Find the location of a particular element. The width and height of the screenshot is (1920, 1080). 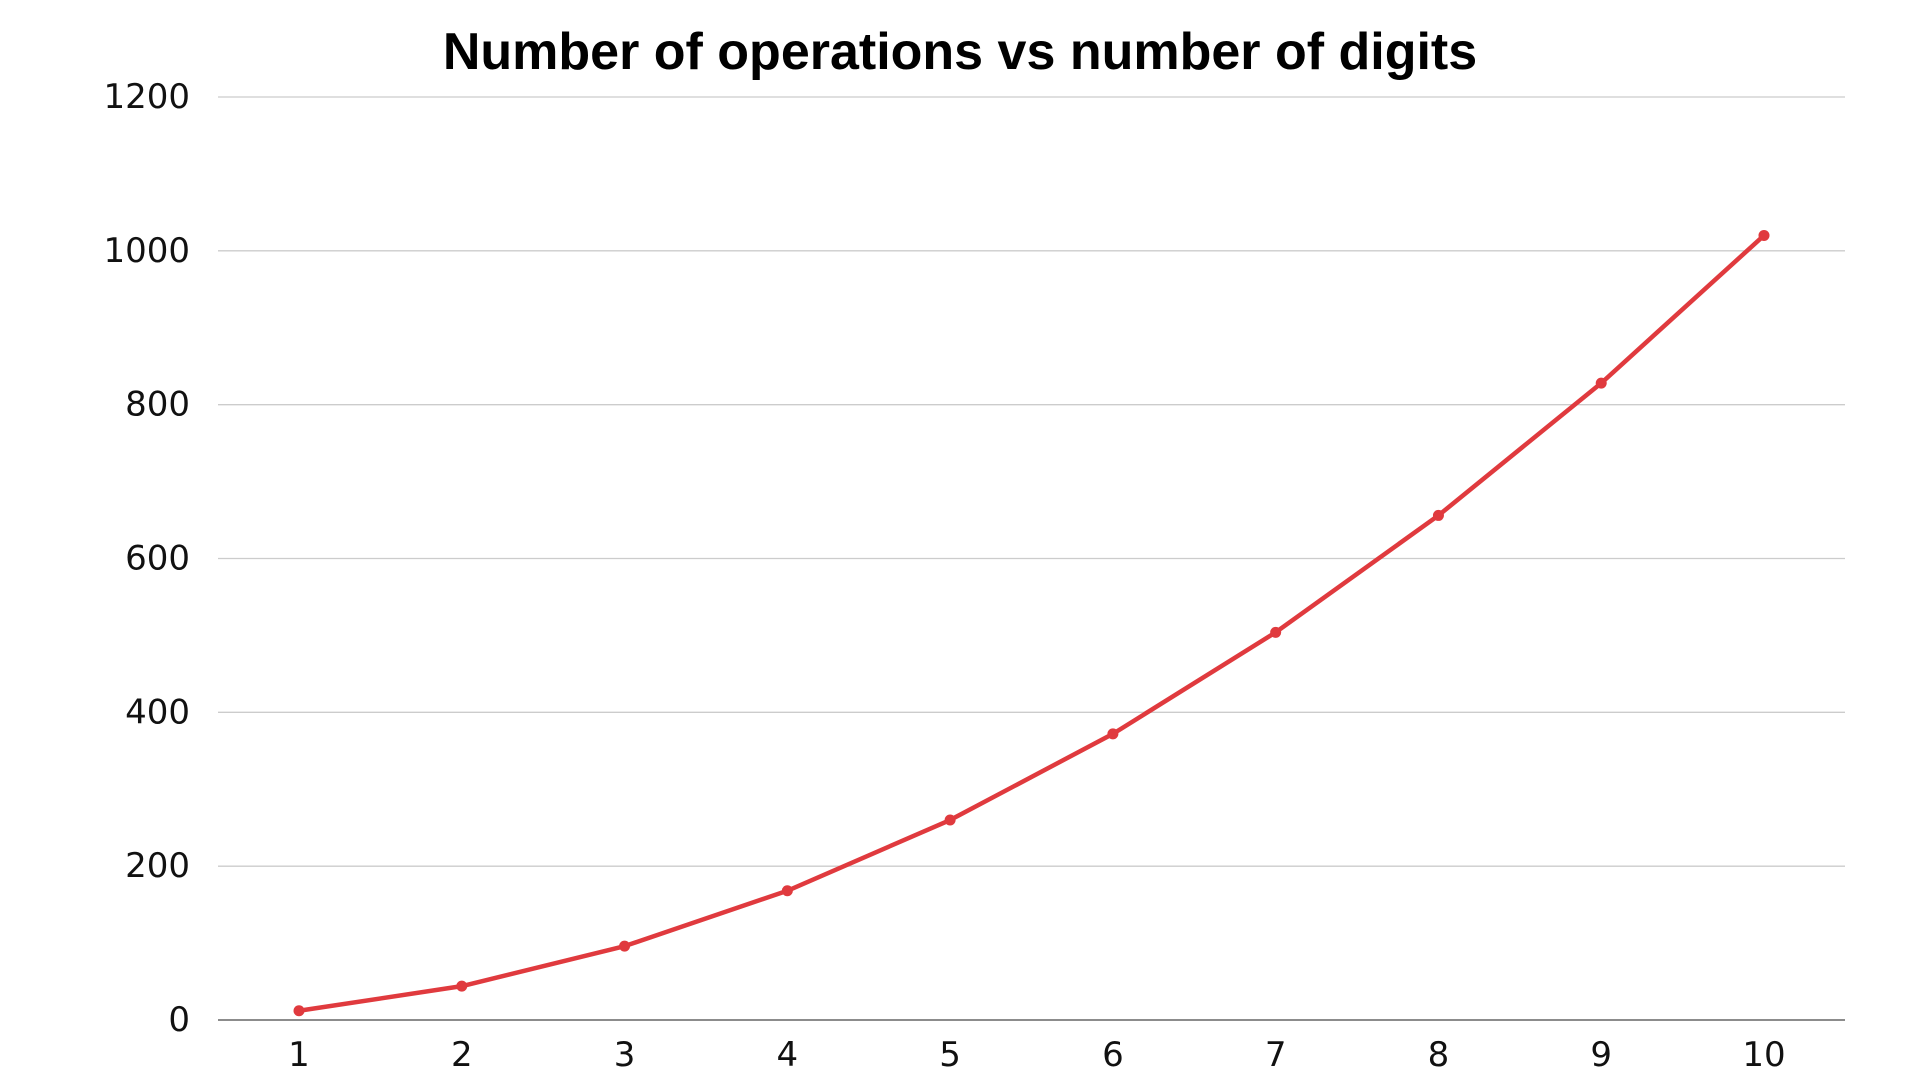

x-tick-label: 8 is located at coordinates (1439, 1055).